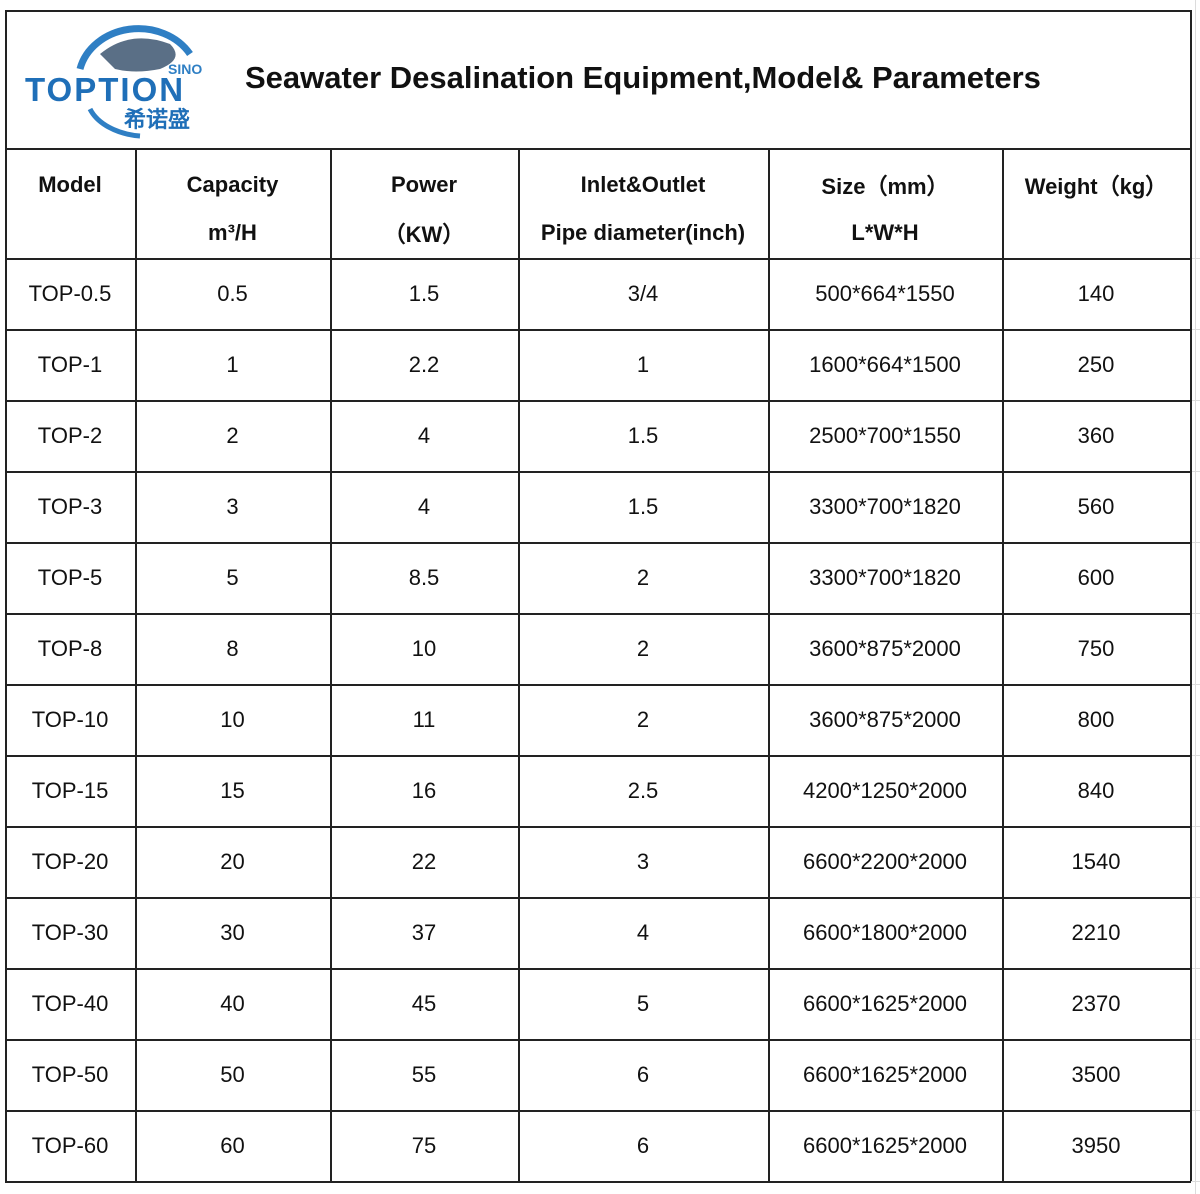 This screenshot has width=1200, height=1194. What do you see at coordinates (643, 1145) in the screenshot?
I see `table-cell: 6` at bounding box center [643, 1145].